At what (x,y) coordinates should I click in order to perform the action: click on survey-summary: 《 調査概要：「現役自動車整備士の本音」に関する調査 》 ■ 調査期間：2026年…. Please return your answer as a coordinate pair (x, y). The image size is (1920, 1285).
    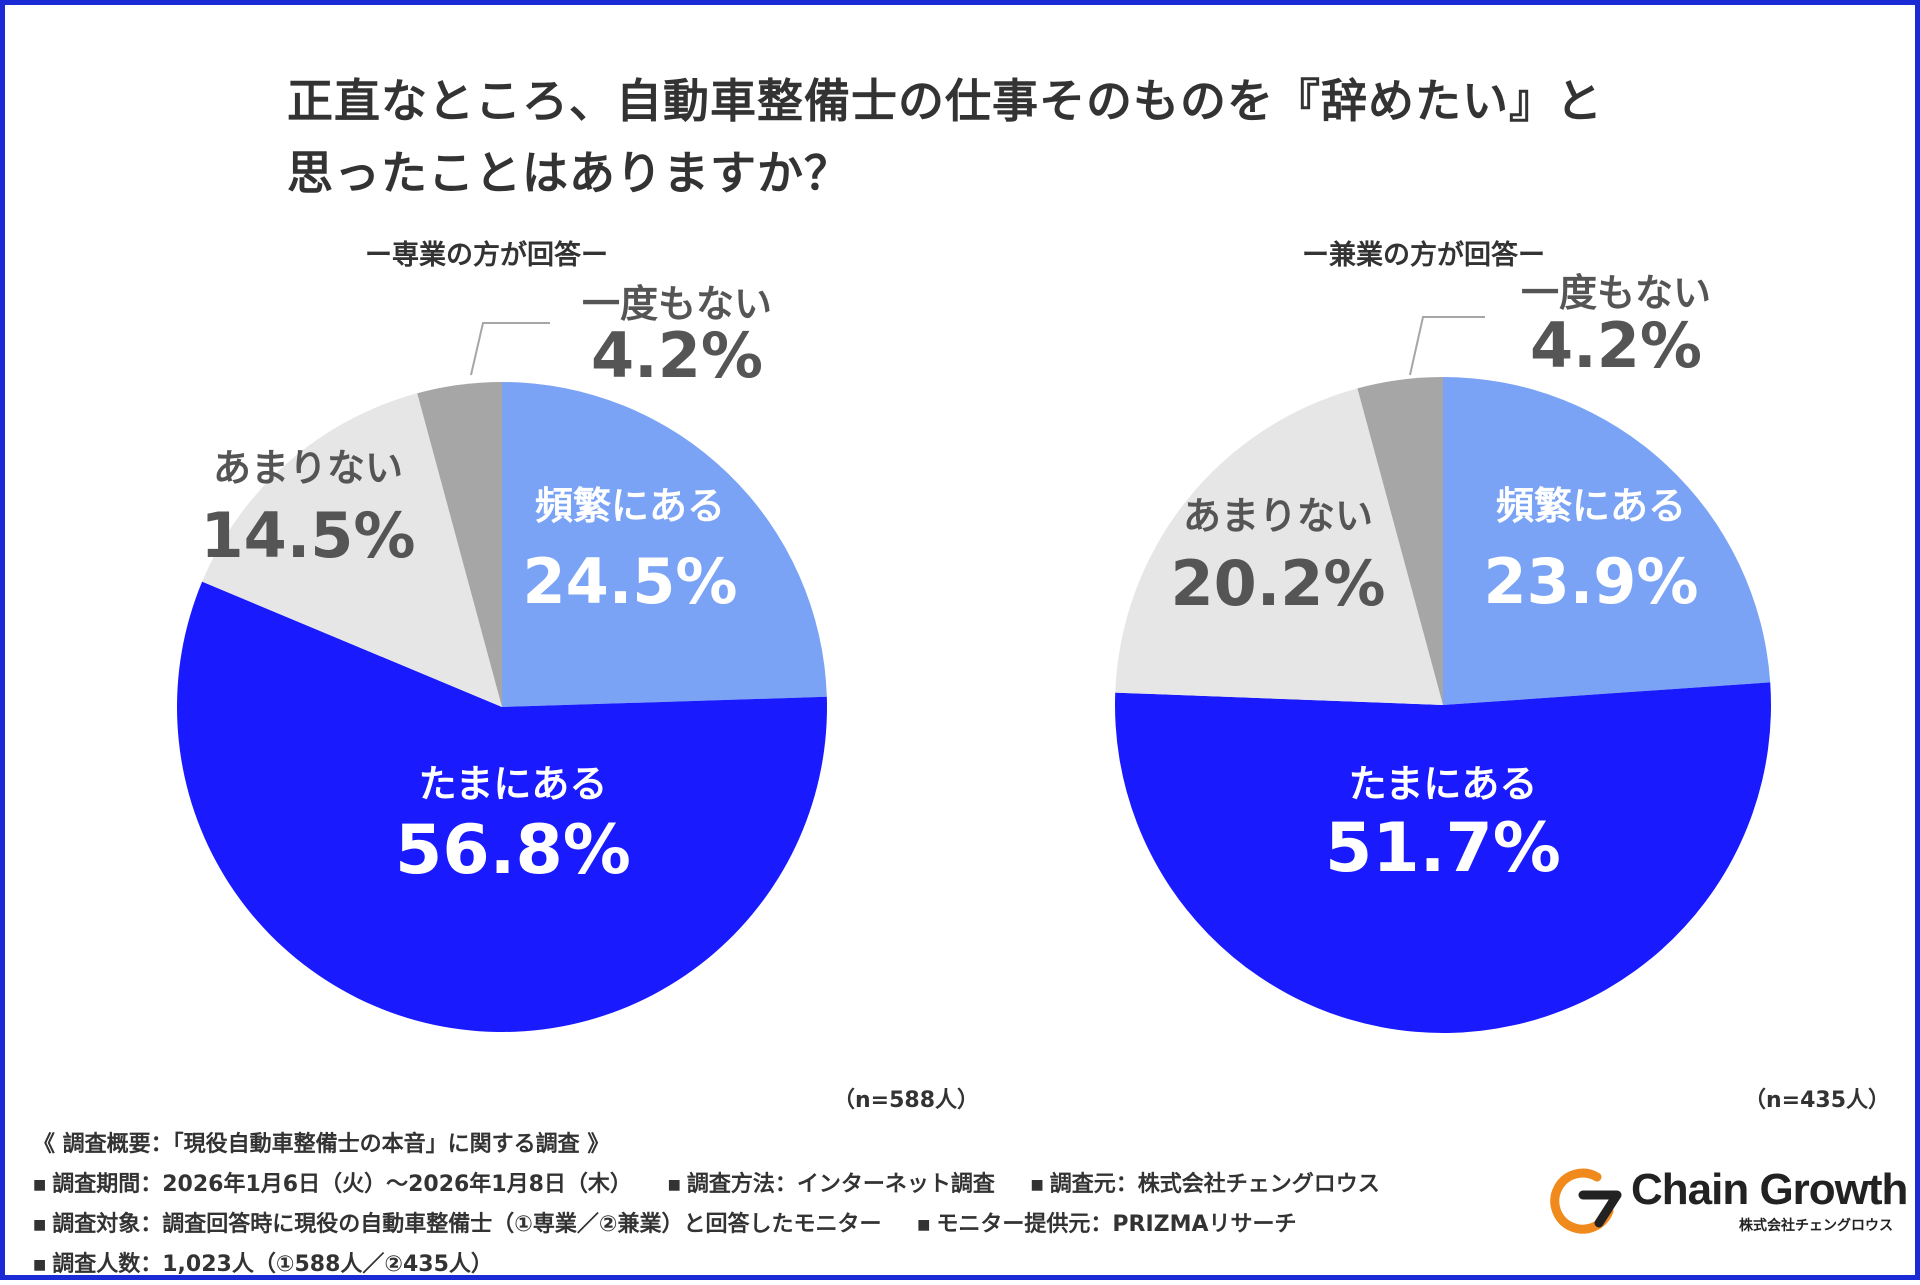
    Looking at the image, I should click on (706, 1205).